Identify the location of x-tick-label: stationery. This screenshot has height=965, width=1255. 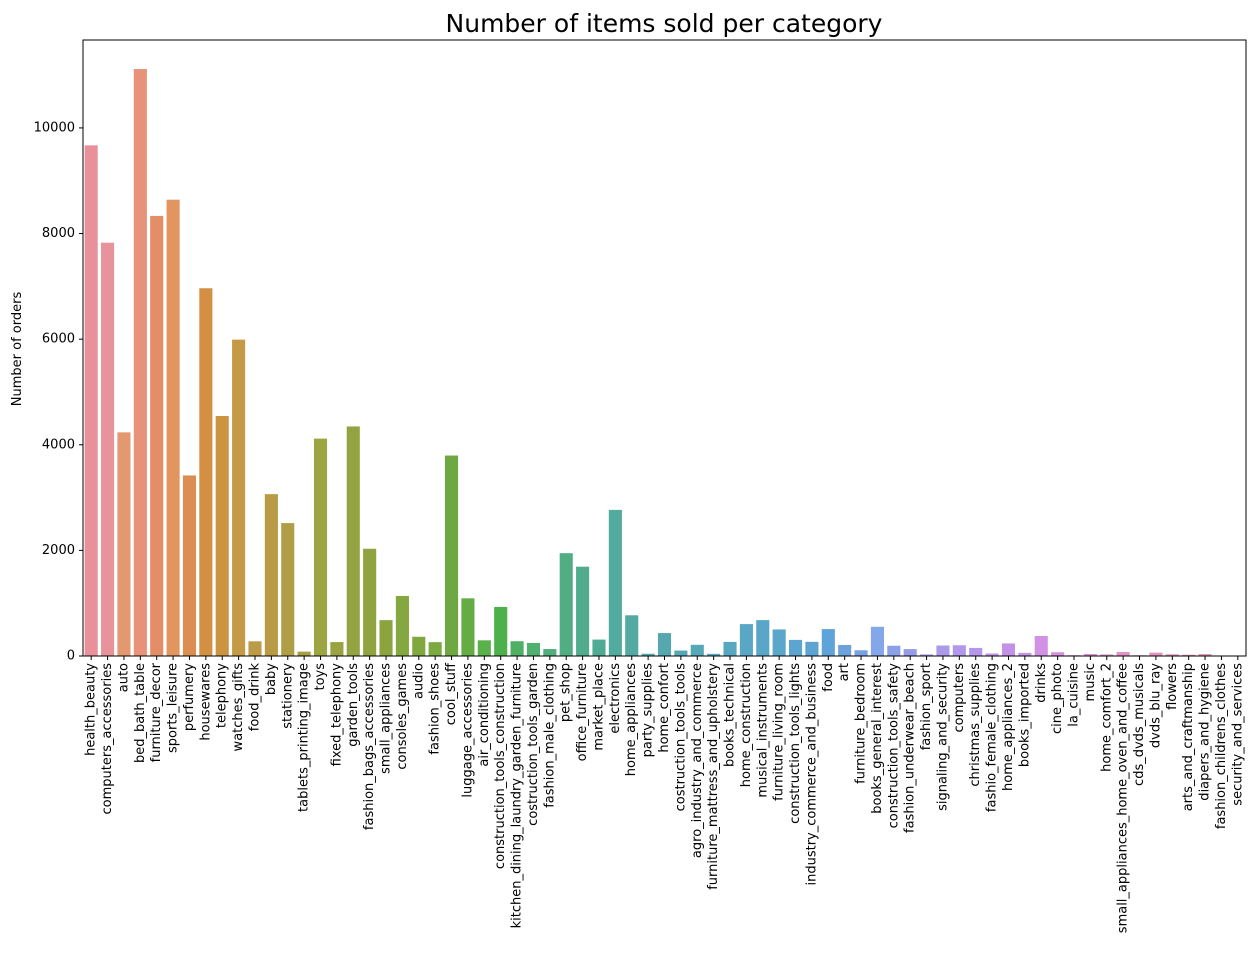
(287, 696).